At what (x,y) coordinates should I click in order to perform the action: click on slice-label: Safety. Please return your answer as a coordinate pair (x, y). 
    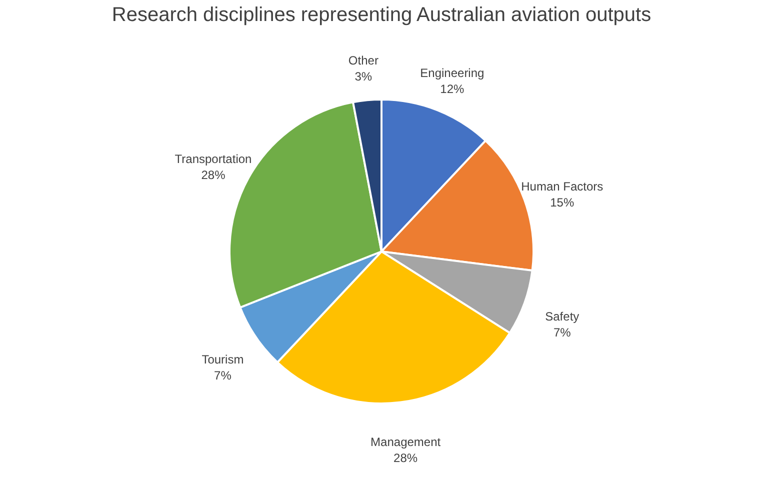
    Looking at the image, I should click on (562, 317).